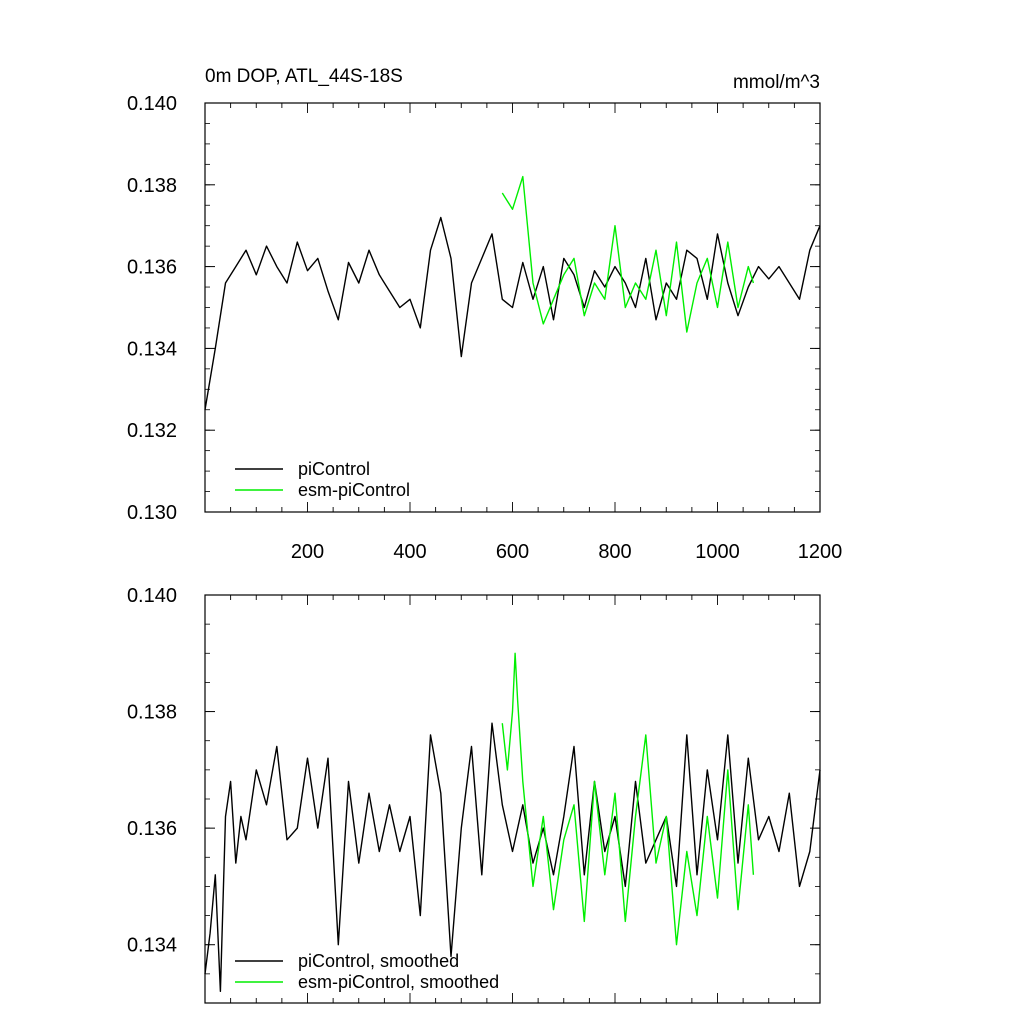 The image size is (1024, 1024). I want to click on bottom-series-line-esm-picontrol, so click(628, 799).